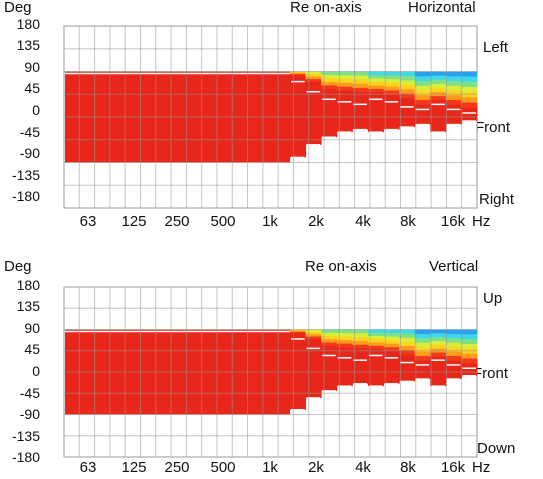  Describe the element at coordinates (316, 221) in the screenshot. I see `x-tick: 2k` at that location.